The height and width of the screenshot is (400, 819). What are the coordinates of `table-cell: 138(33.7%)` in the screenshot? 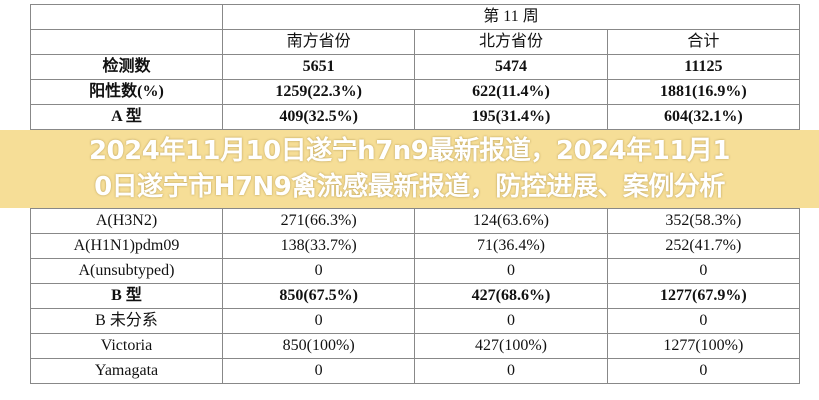 It's located at (318, 246).